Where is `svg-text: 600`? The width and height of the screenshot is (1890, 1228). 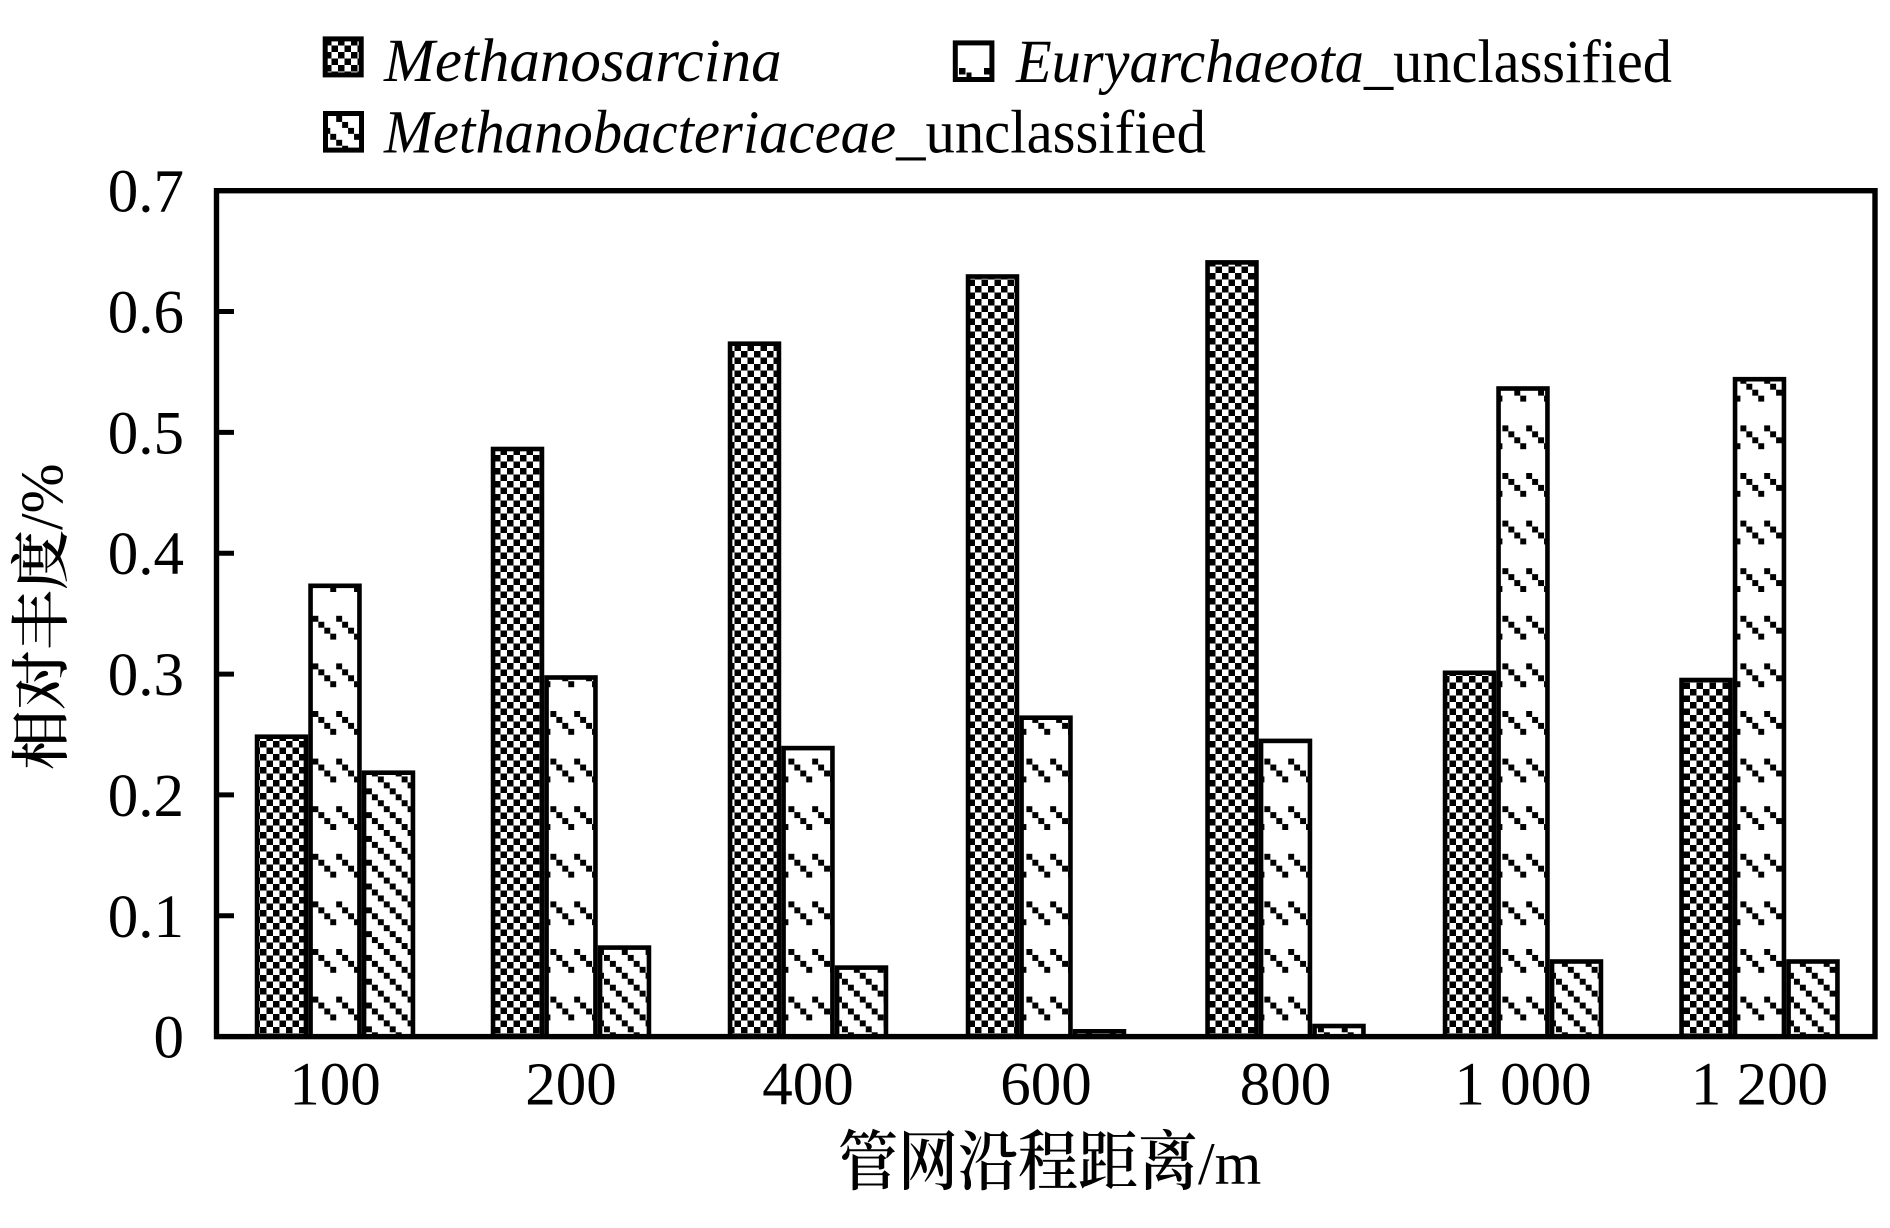 svg-text: 600 is located at coordinates (1046, 1085).